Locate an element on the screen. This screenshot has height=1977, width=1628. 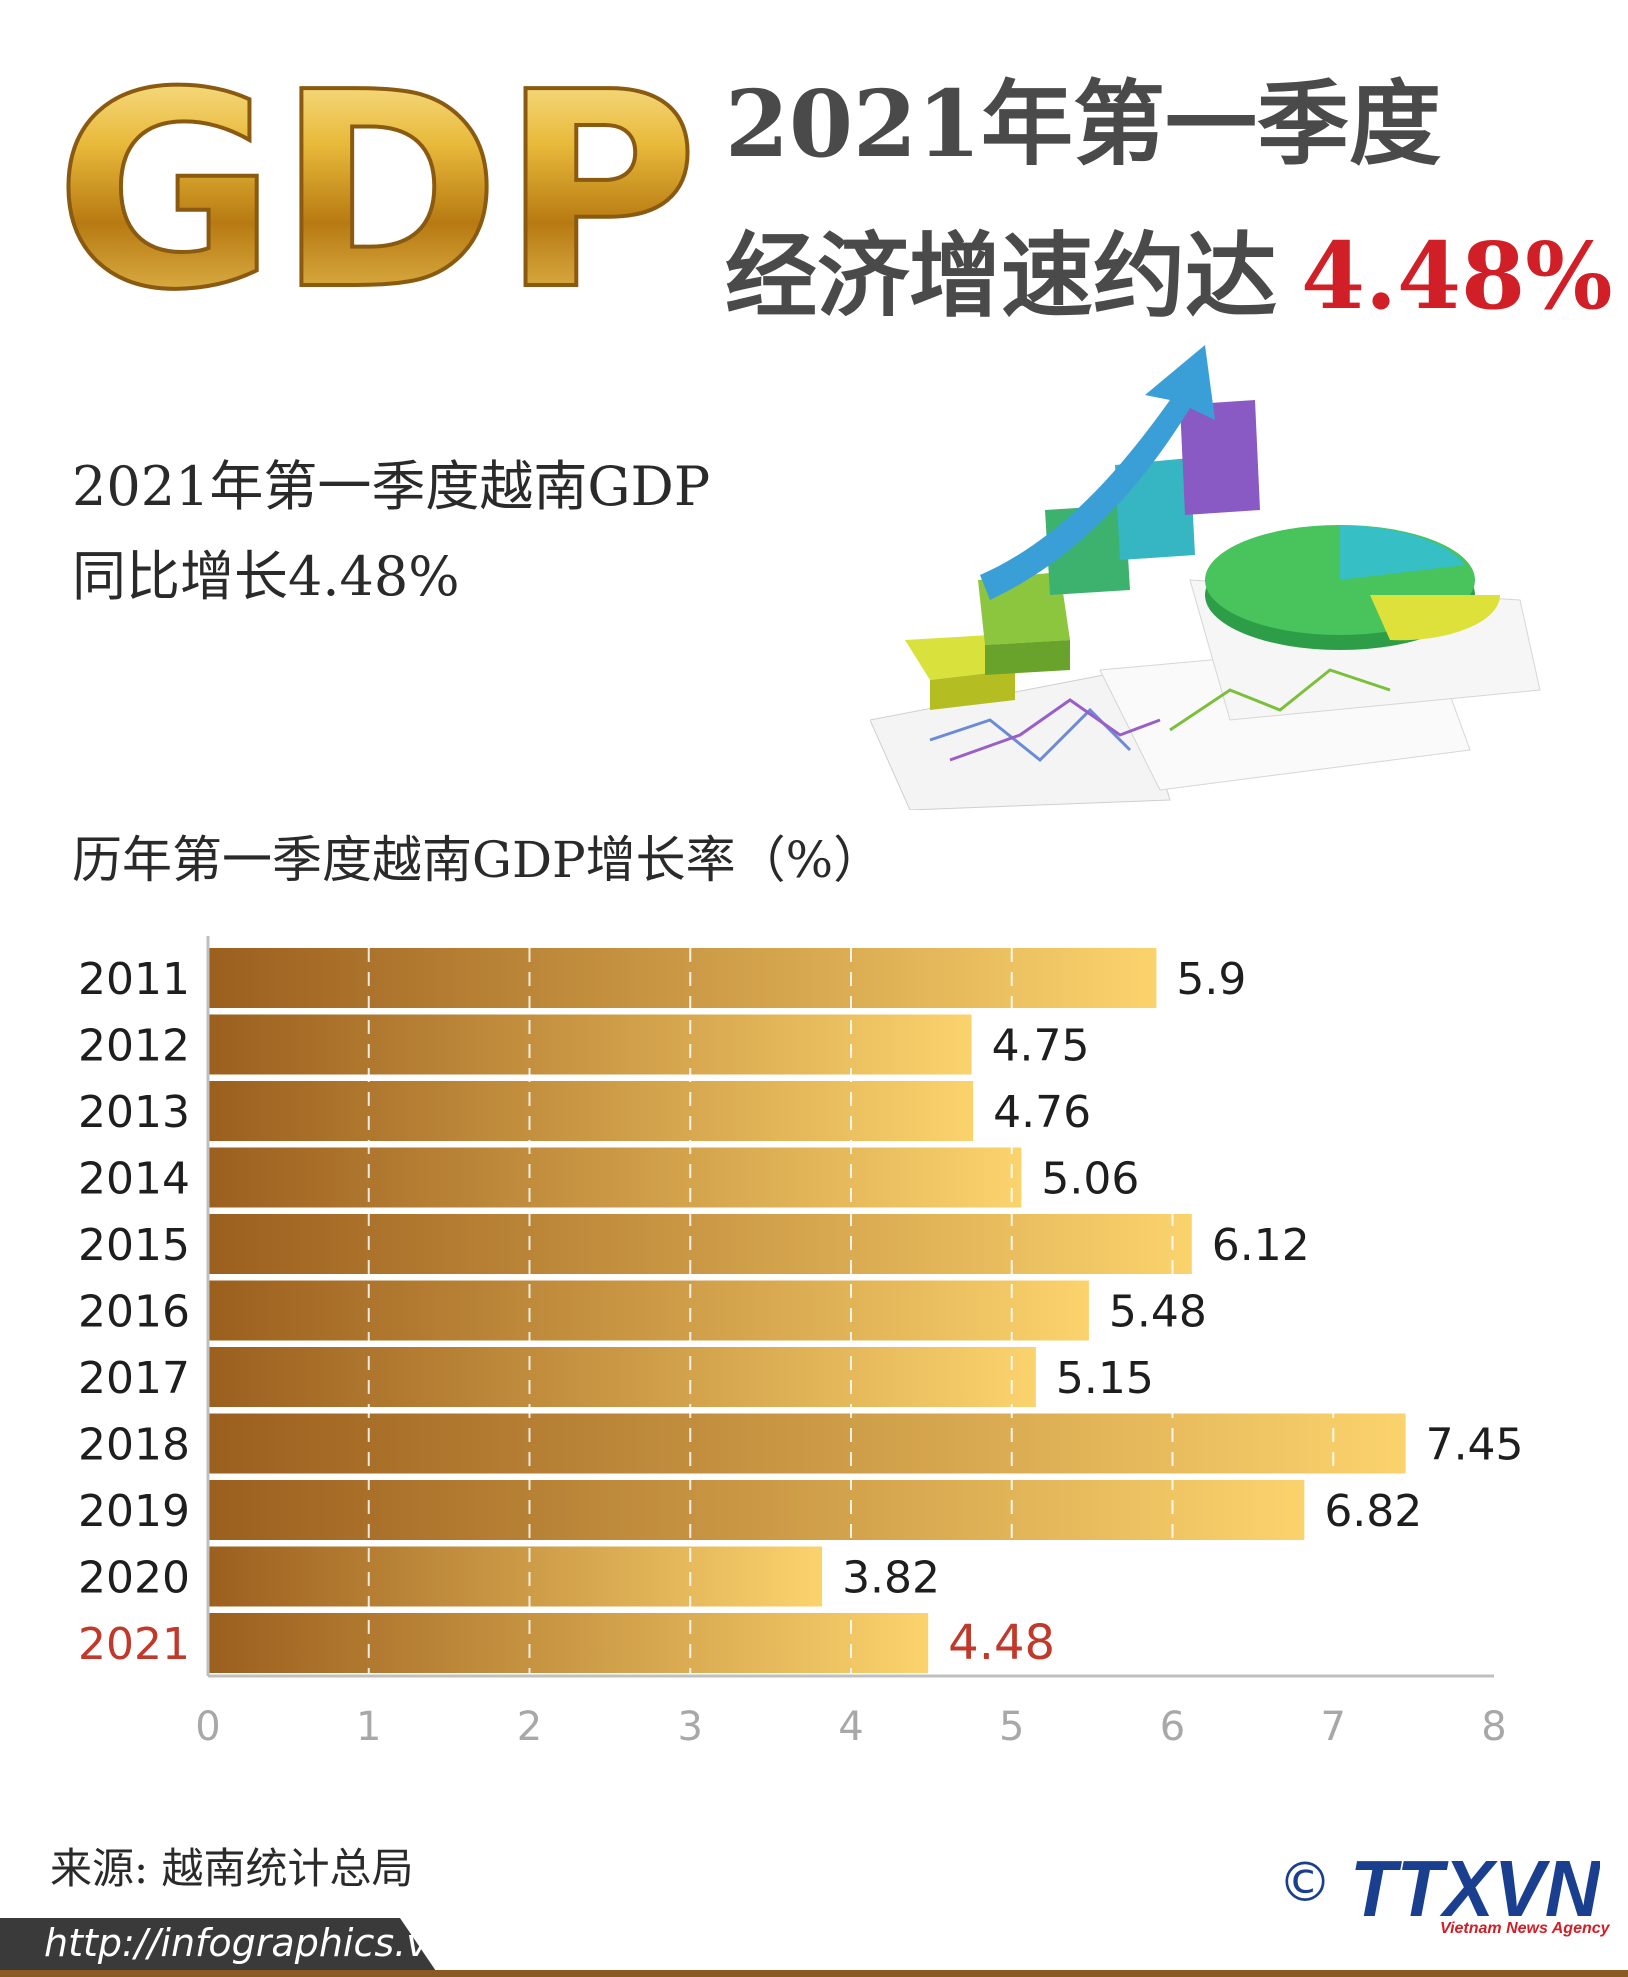
bar-2014 is located at coordinates (615, 1177).